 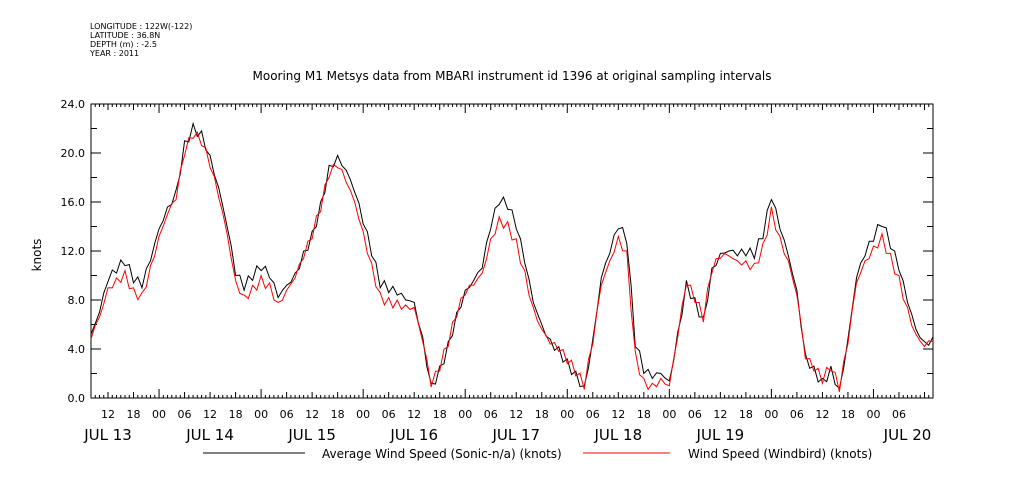 What do you see at coordinates (780, 454) in the screenshot?
I see `legend-label: Wind Speed (Windbird) (knots)` at bounding box center [780, 454].